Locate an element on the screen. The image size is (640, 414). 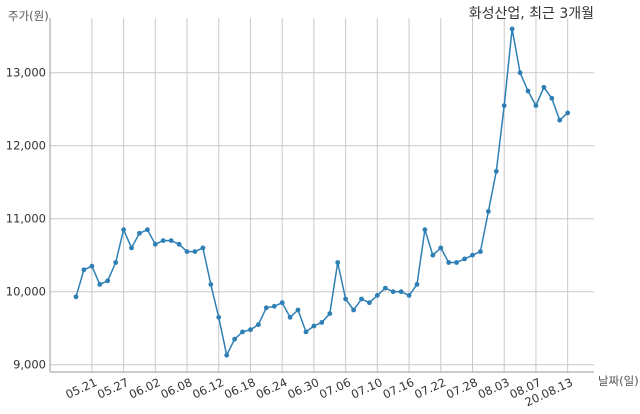
y-axis-title: 주가(원) is located at coordinates (28, 16).